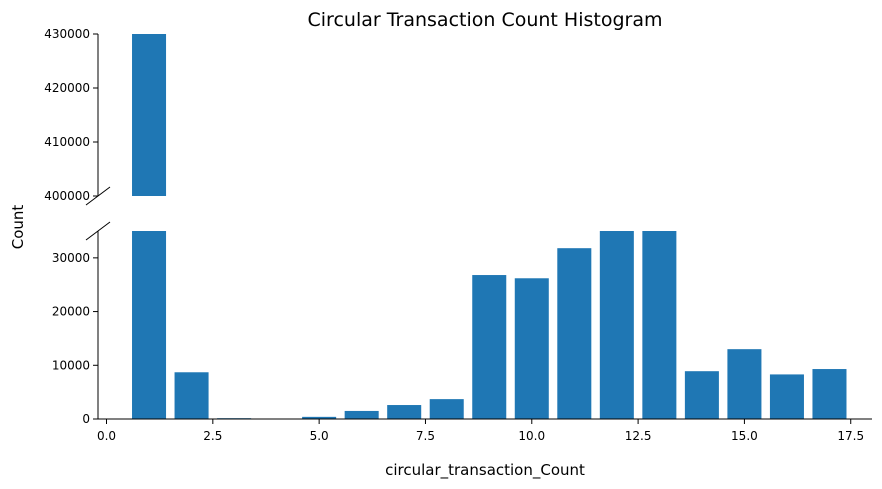 The width and height of the screenshot is (882, 489). What do you see at coordinates (67, 142) in the screenshot?
I see `upper-y-tick-label: 410000` at bounding box center [67, 142].